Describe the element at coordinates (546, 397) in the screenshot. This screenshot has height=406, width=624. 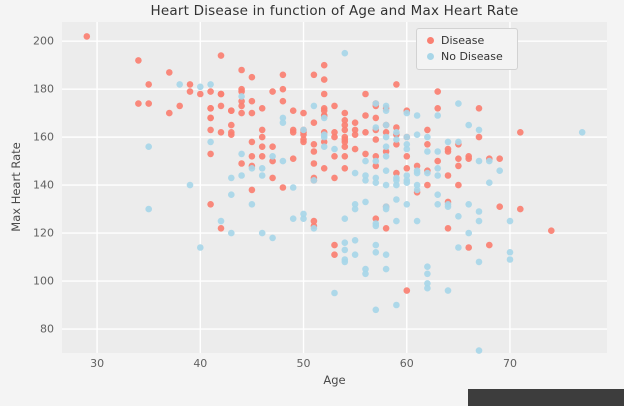
I see `page-footer-bar` at that location.